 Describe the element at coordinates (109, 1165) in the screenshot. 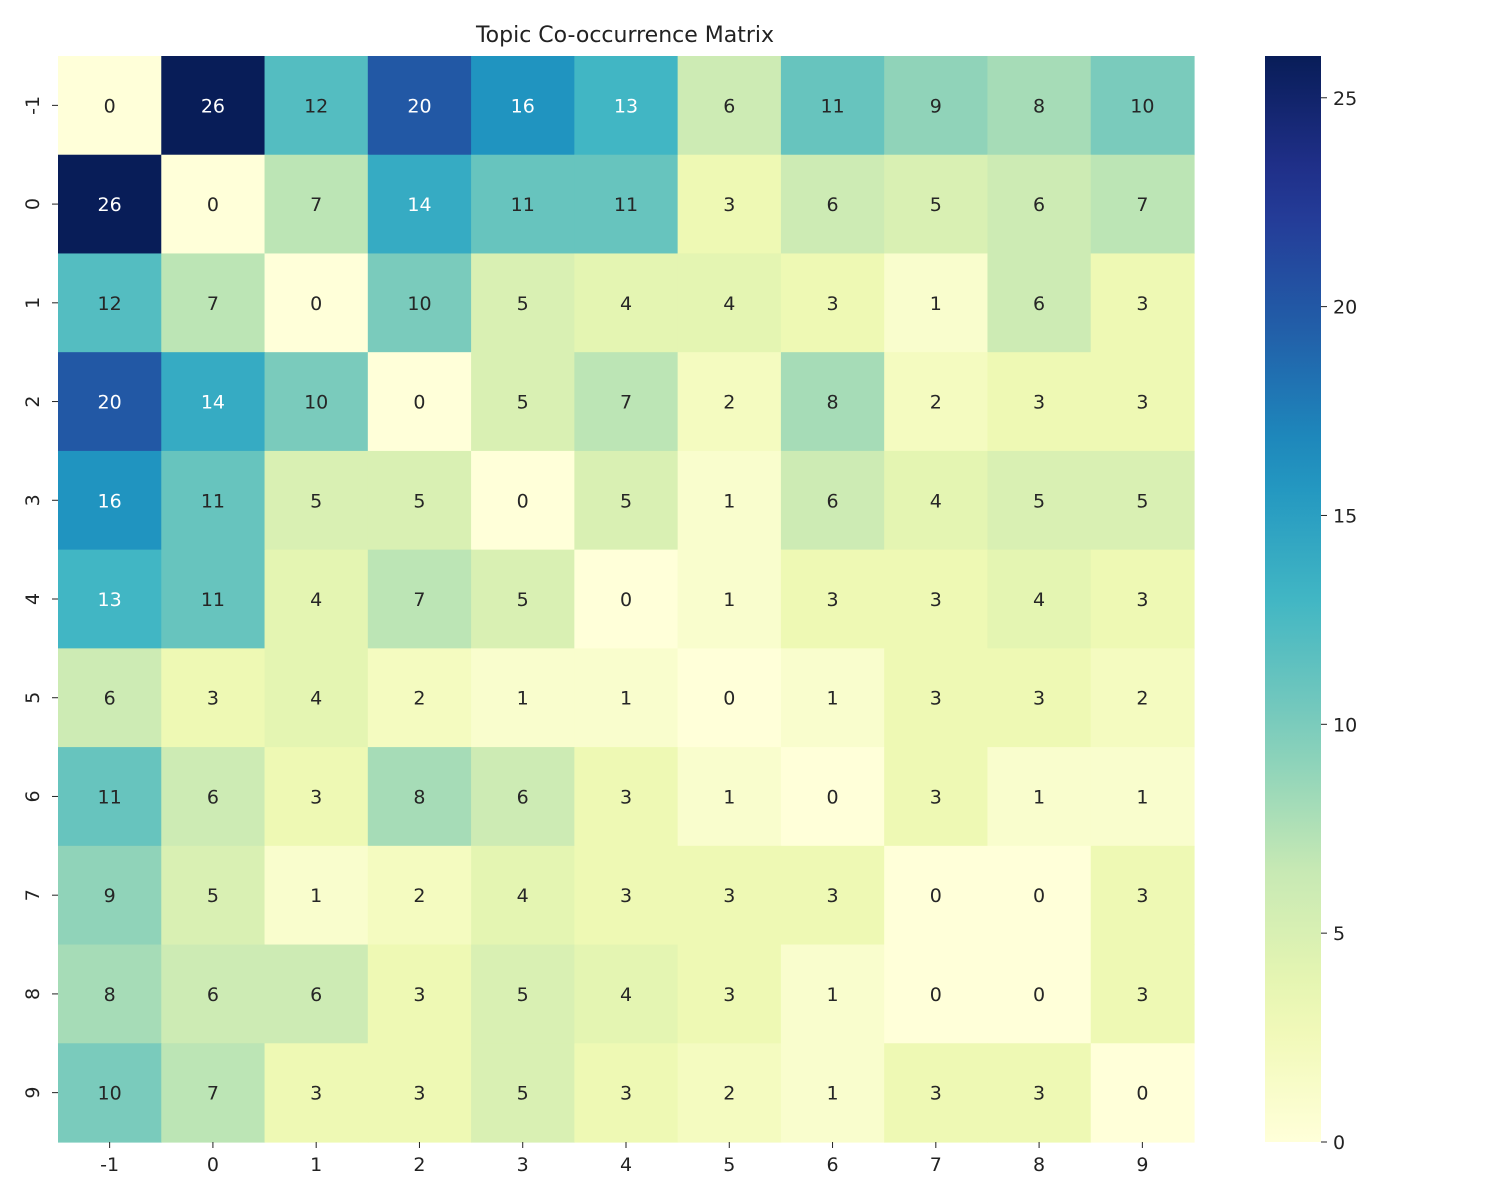

I see `x-tick-label: -1` at that location.